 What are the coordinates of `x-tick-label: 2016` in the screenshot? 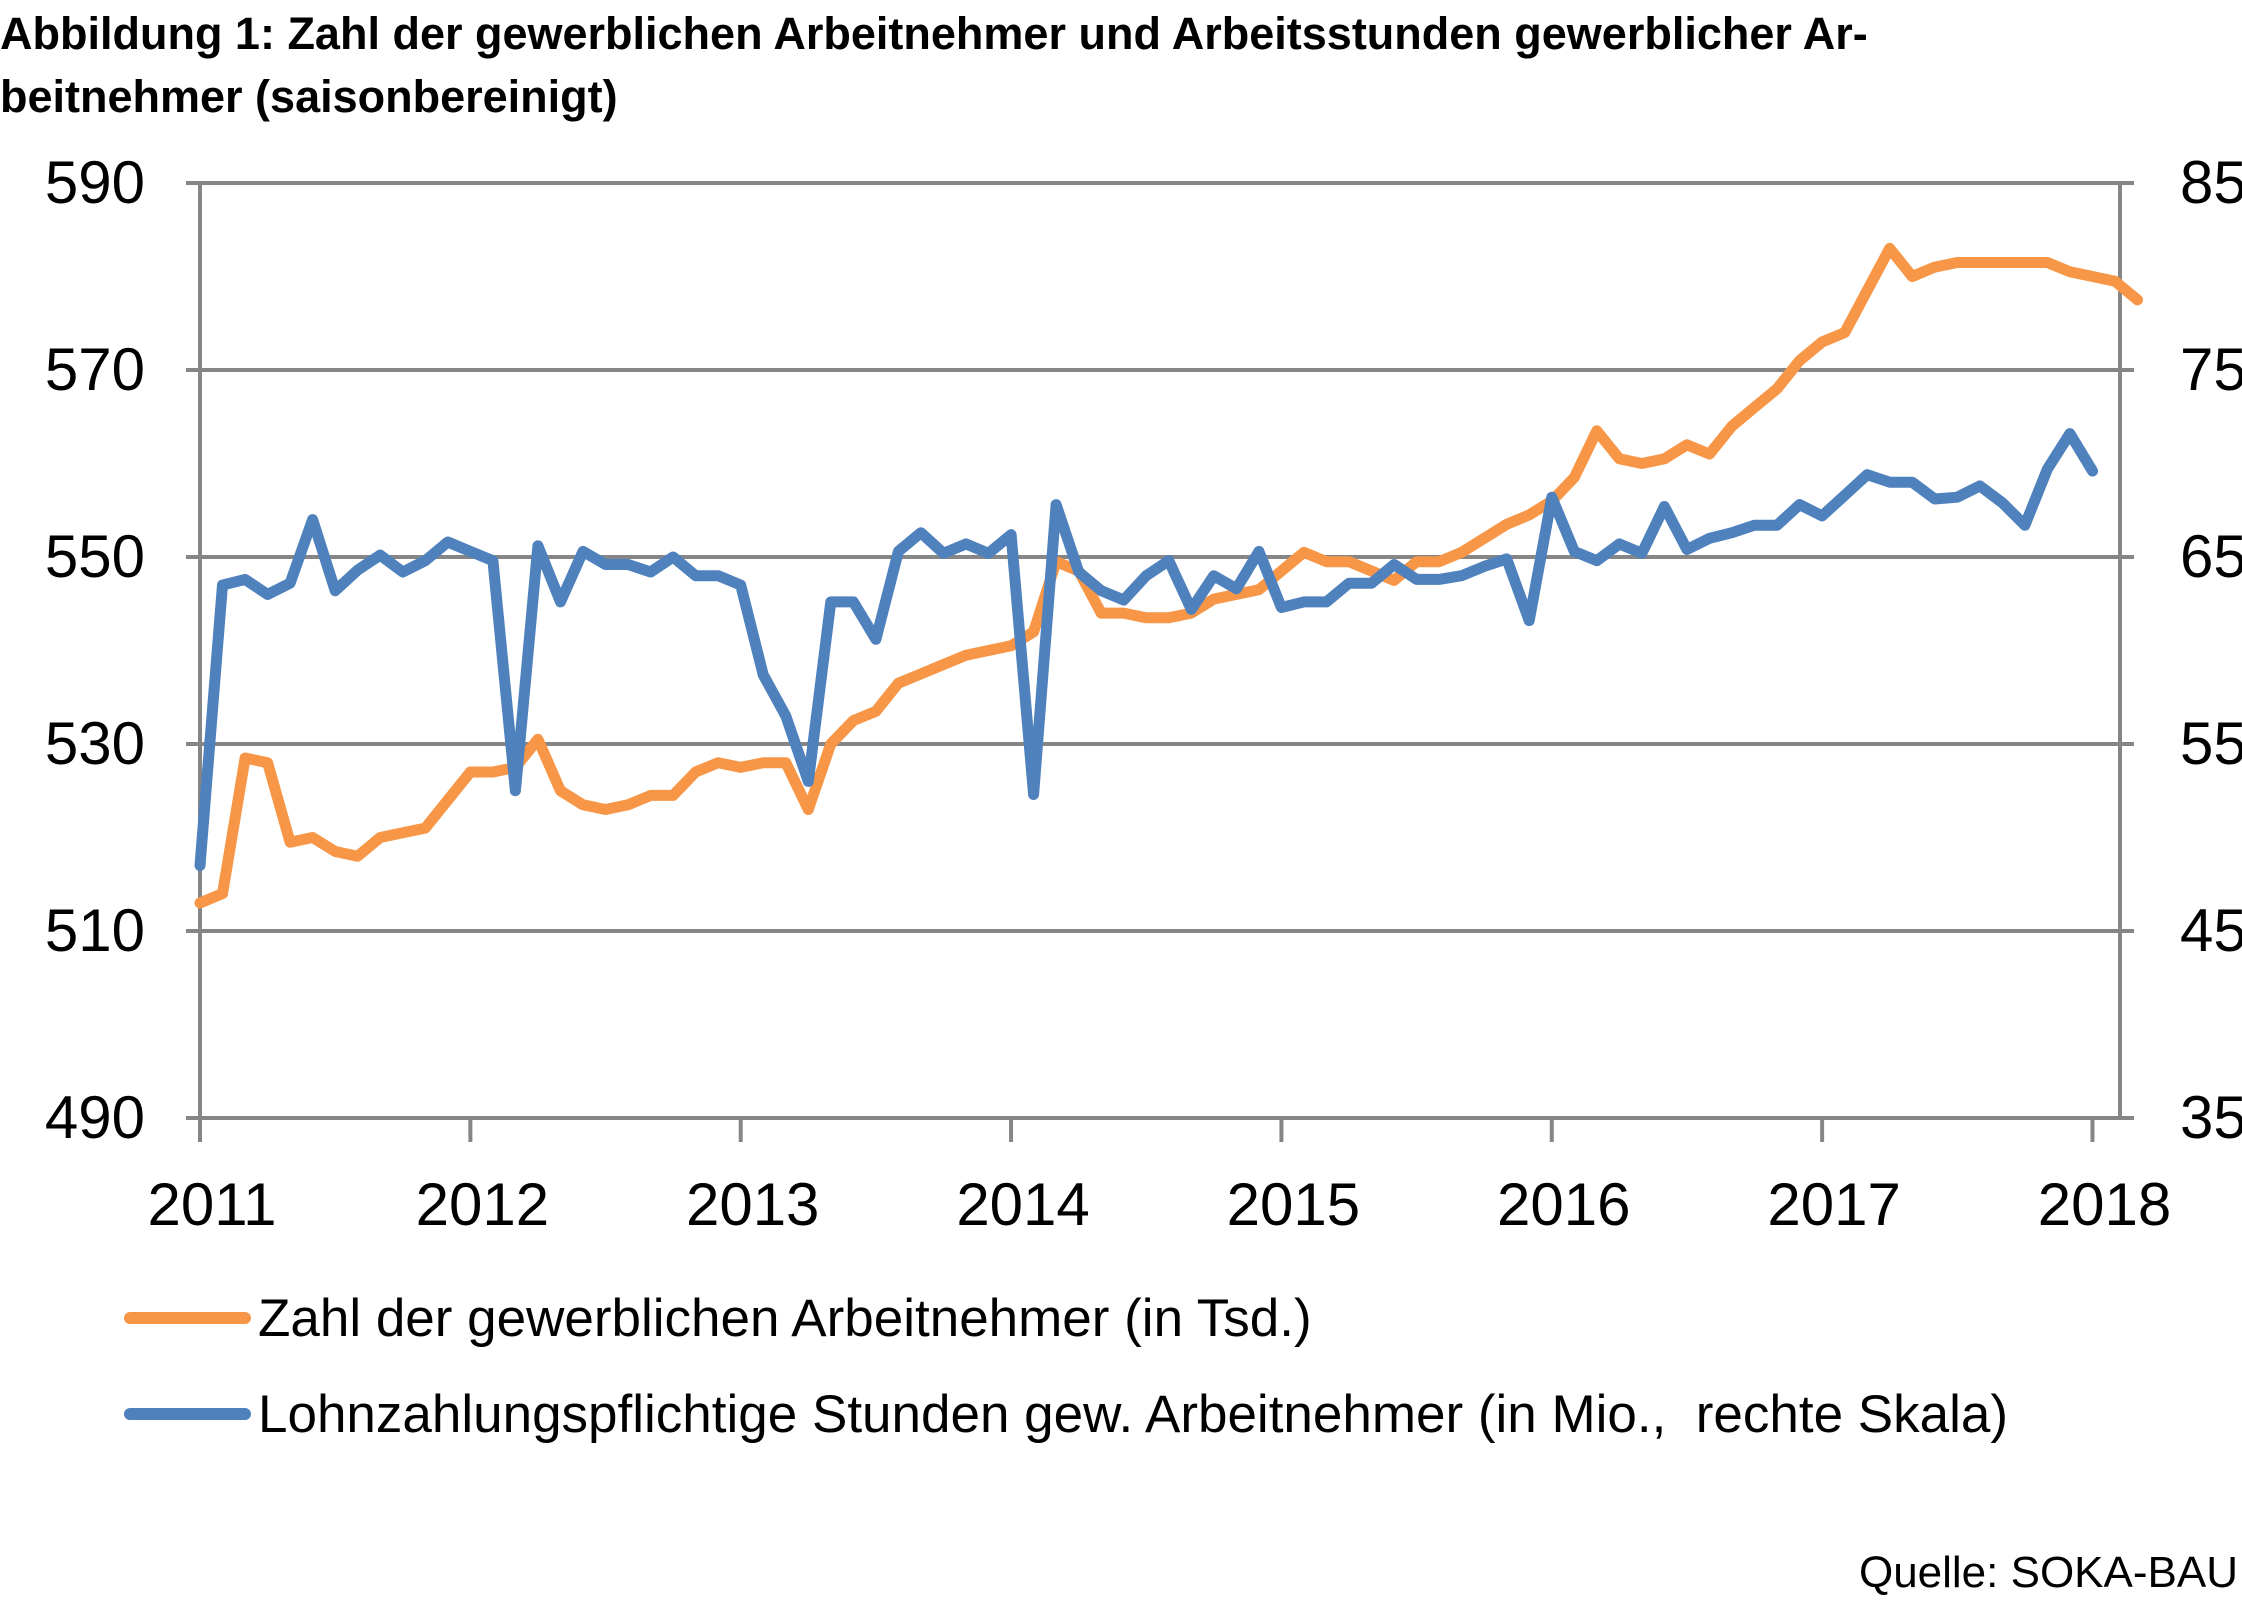 It's located at (1563, 1204).